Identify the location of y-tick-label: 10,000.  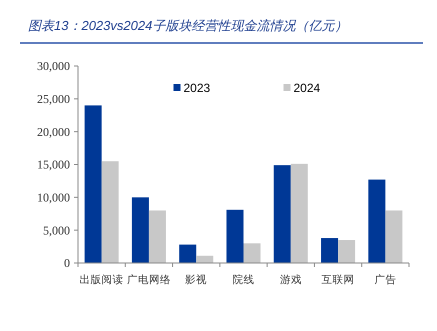
(53, 197).